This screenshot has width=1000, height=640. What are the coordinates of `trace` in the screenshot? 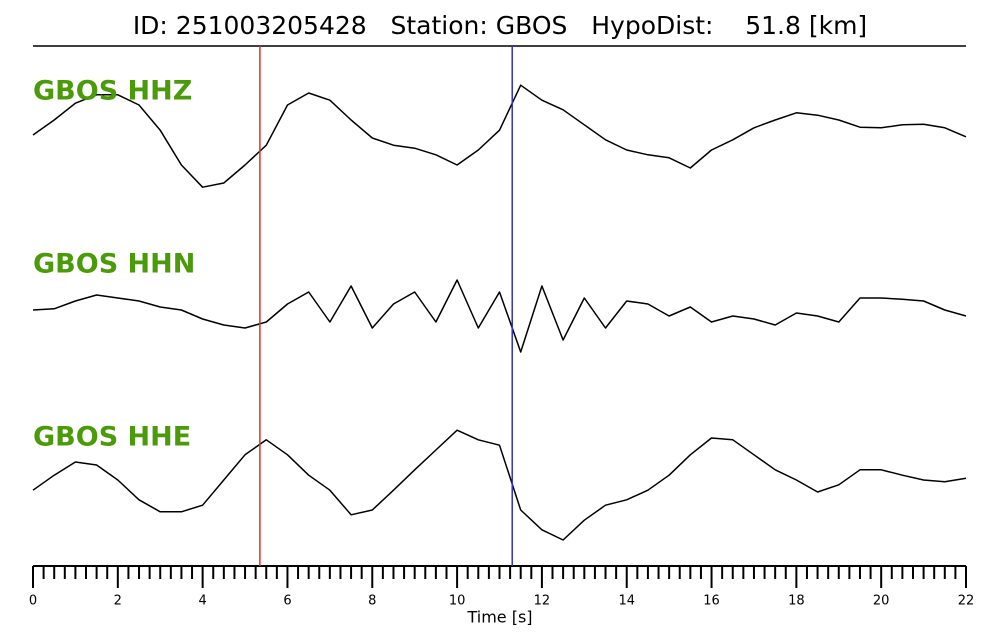 It's located at (499, 316).